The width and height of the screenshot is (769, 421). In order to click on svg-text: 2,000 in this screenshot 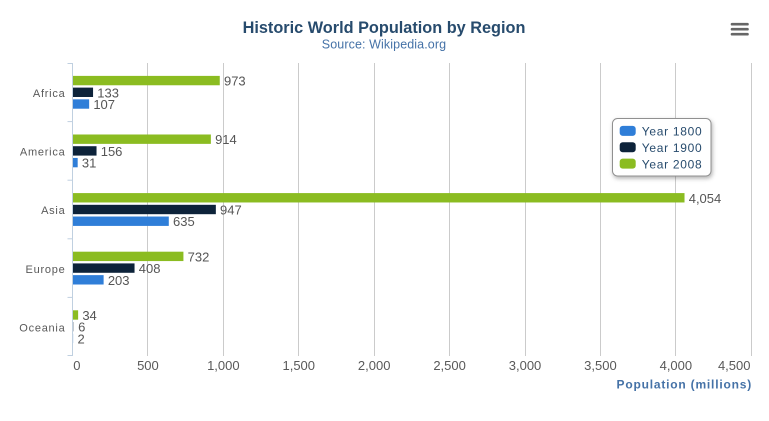, I will do `click(374, 365)`.